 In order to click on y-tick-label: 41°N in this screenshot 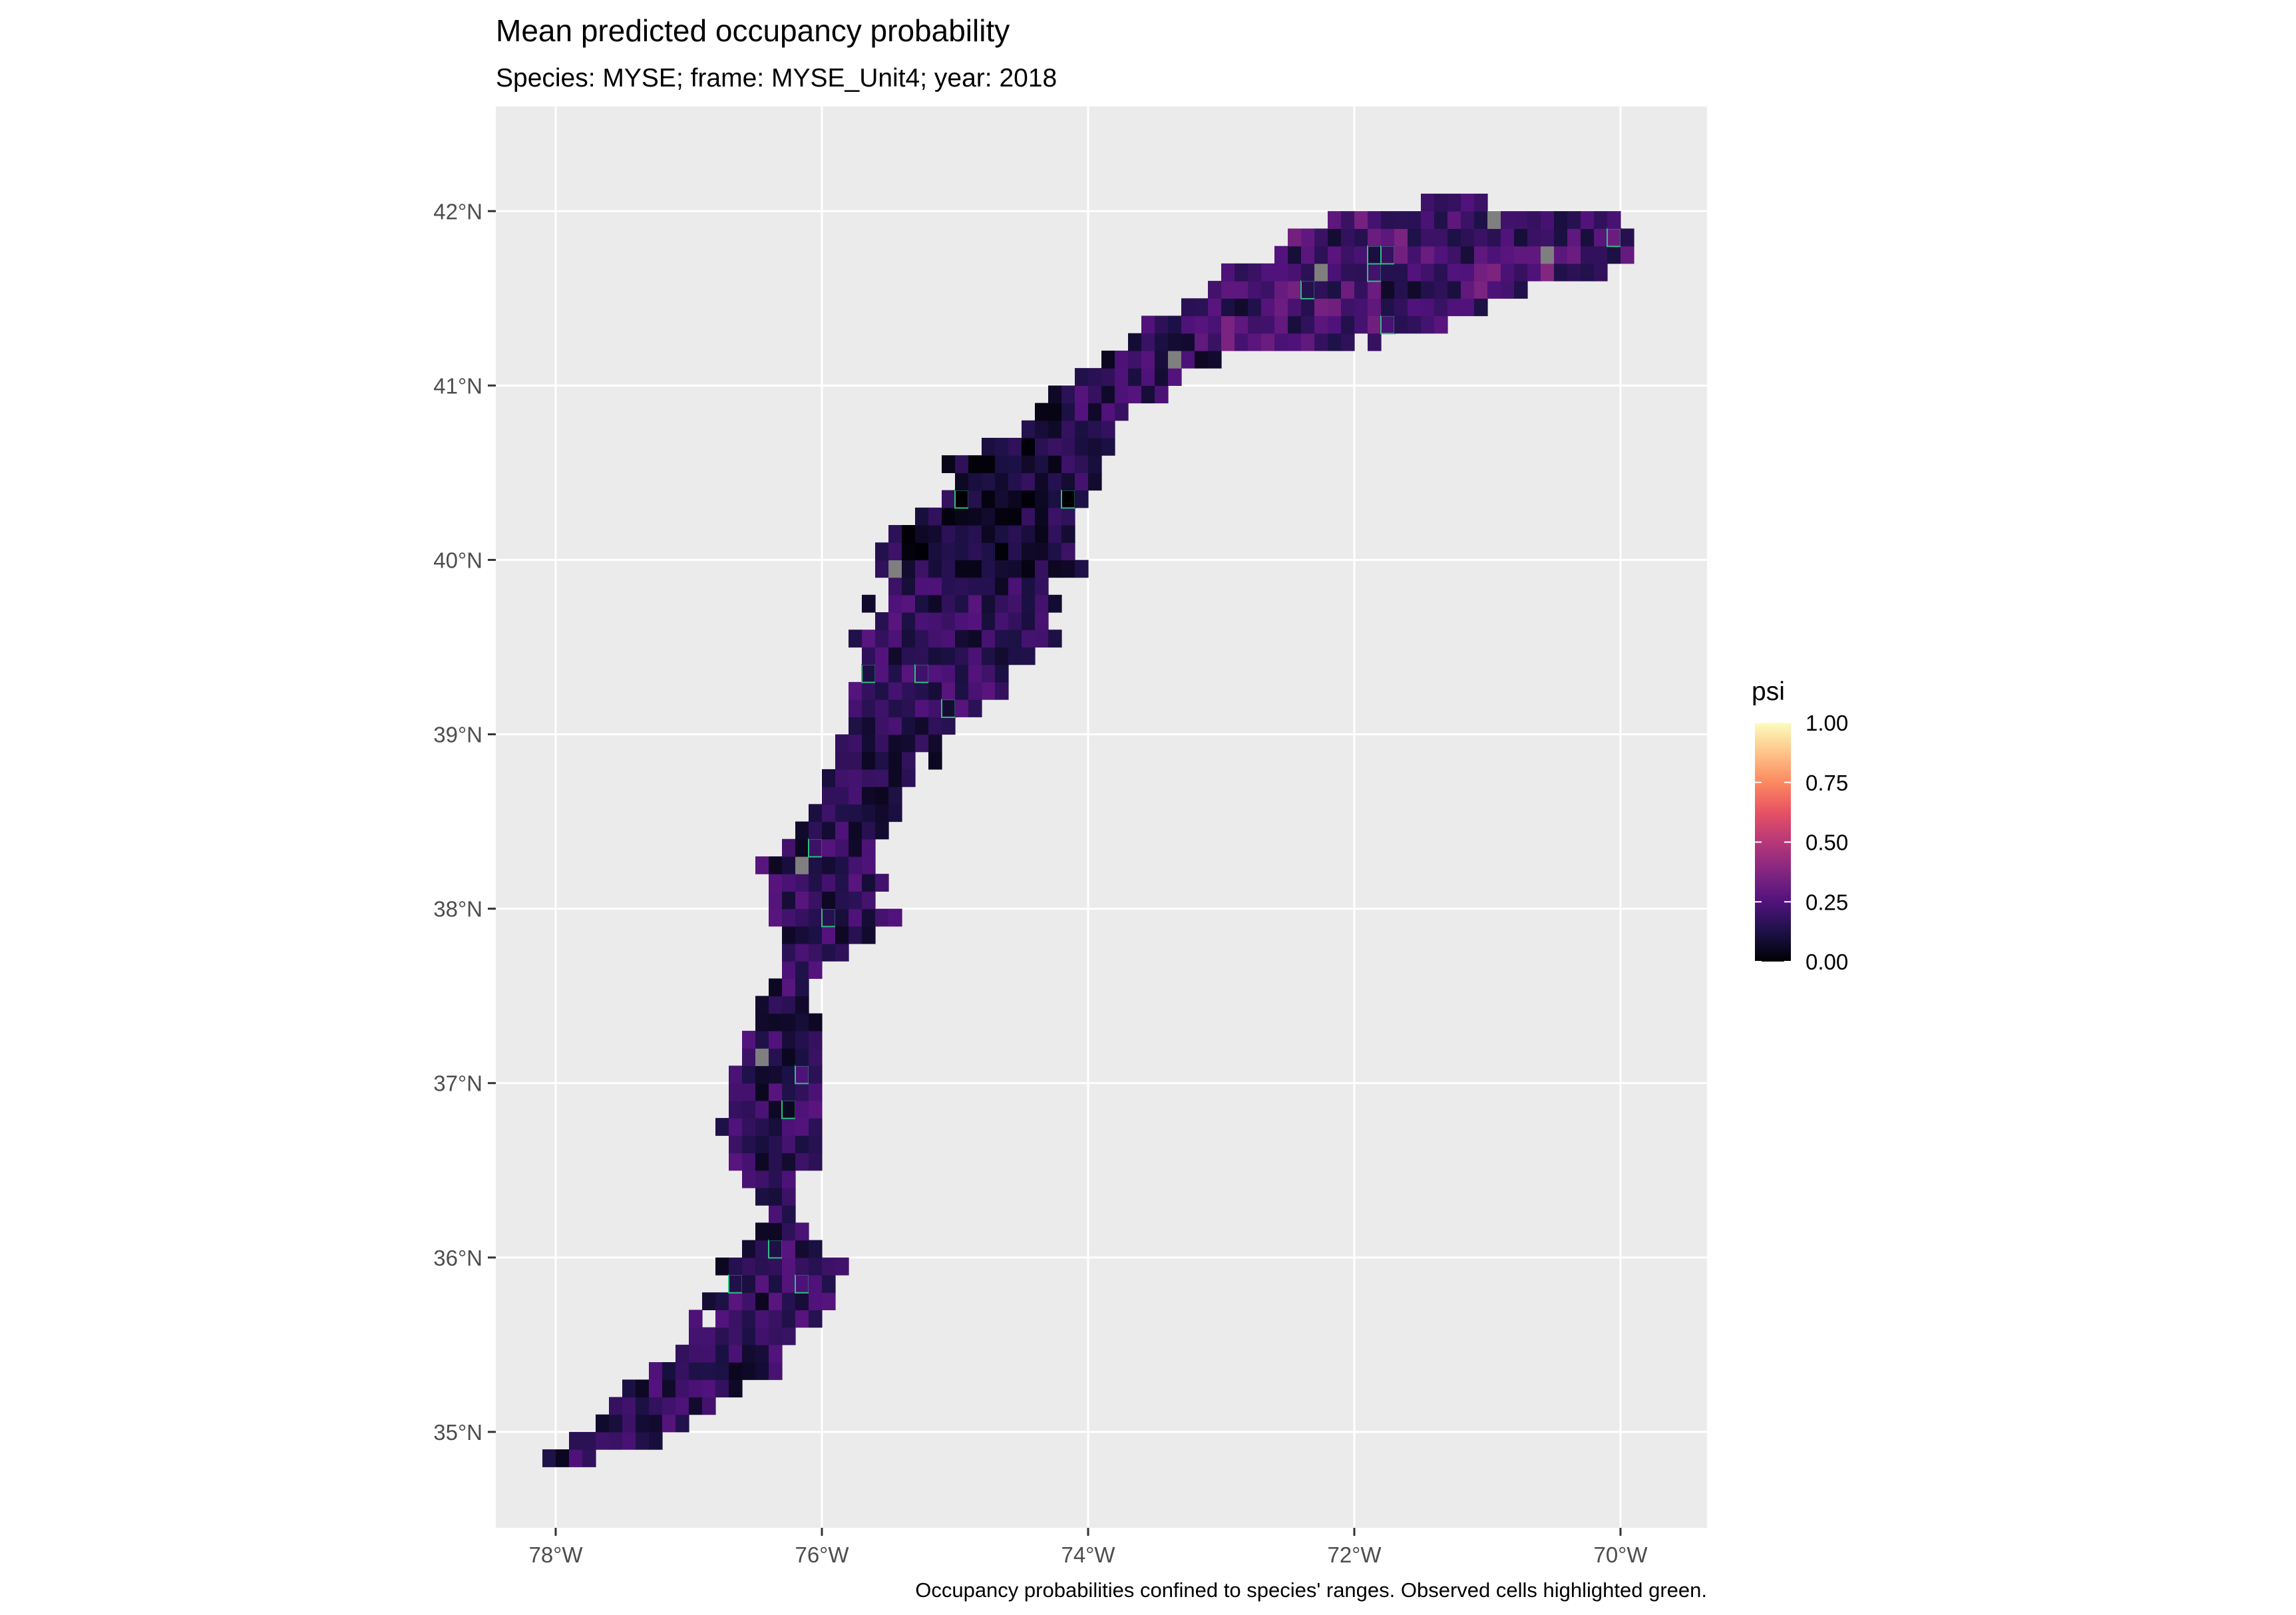, I will do `click(458, 385)`.